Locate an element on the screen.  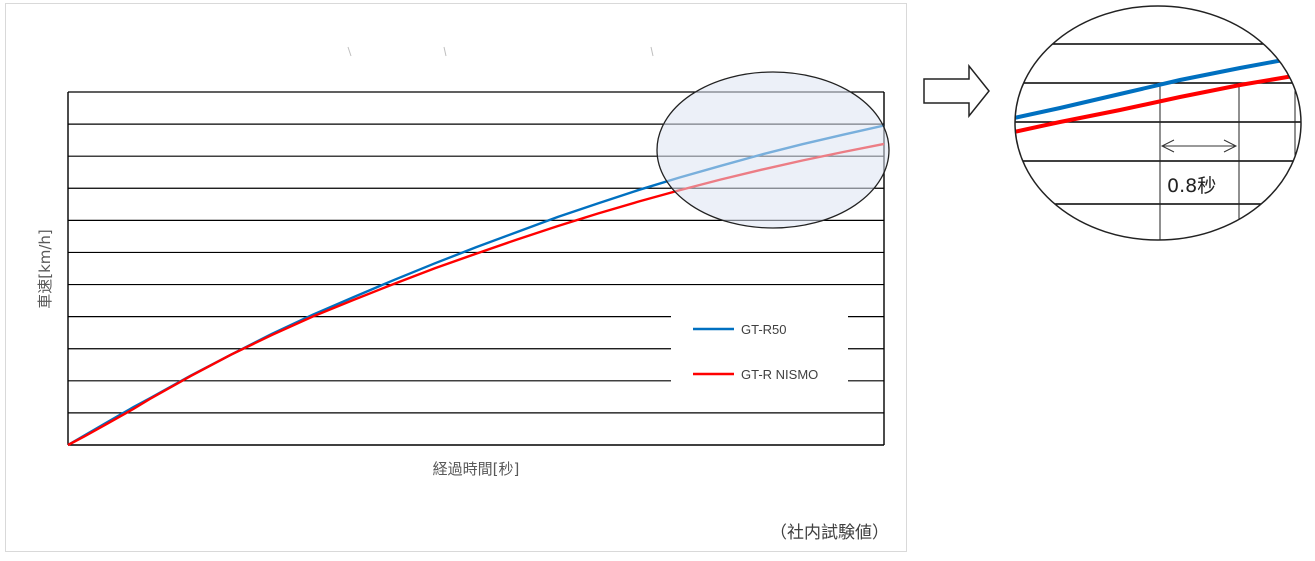
legend-label: GT-R50 is located at coordinates (764, 329).